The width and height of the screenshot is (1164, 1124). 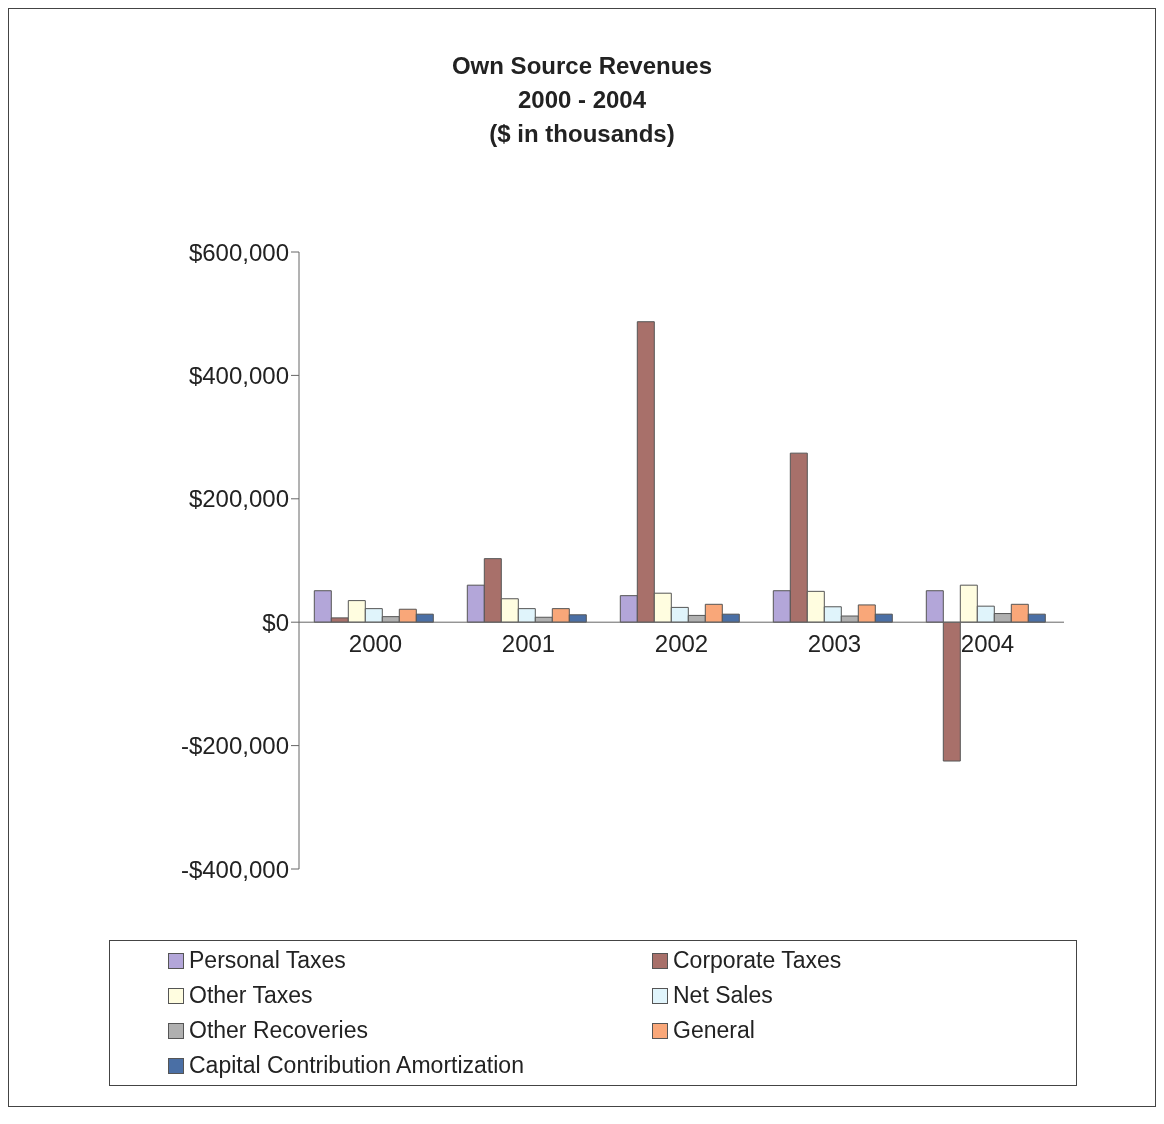 I want to click on y-tick-label: -$200,000, so click(x=234, y=746).